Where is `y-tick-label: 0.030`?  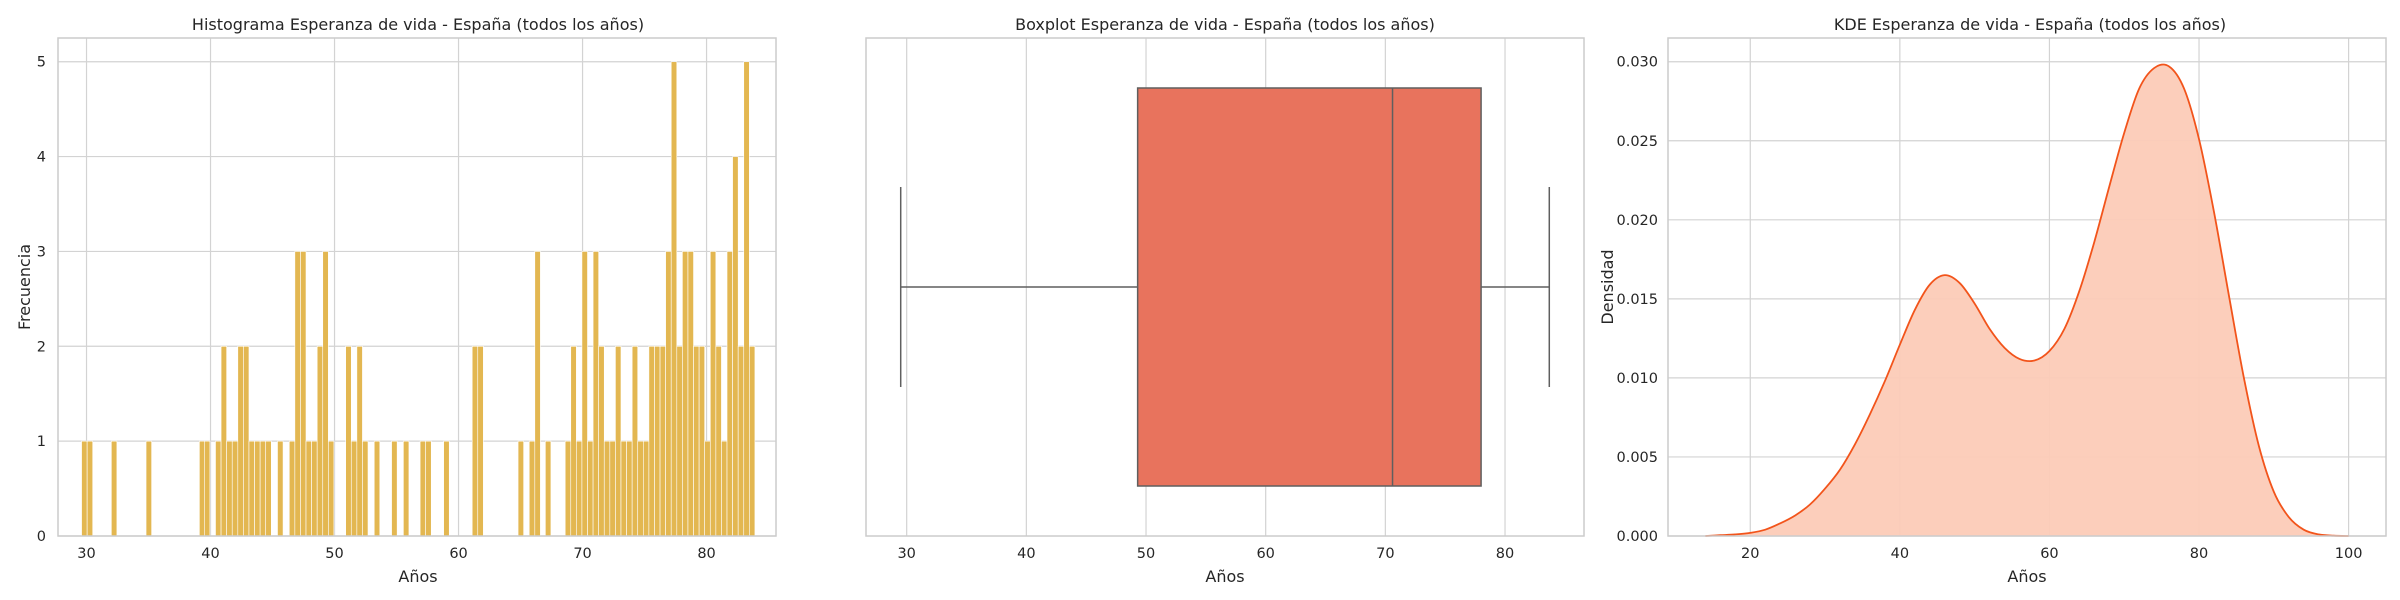 y-tick-label: 0.030 is located at coordinates (1637, 63).